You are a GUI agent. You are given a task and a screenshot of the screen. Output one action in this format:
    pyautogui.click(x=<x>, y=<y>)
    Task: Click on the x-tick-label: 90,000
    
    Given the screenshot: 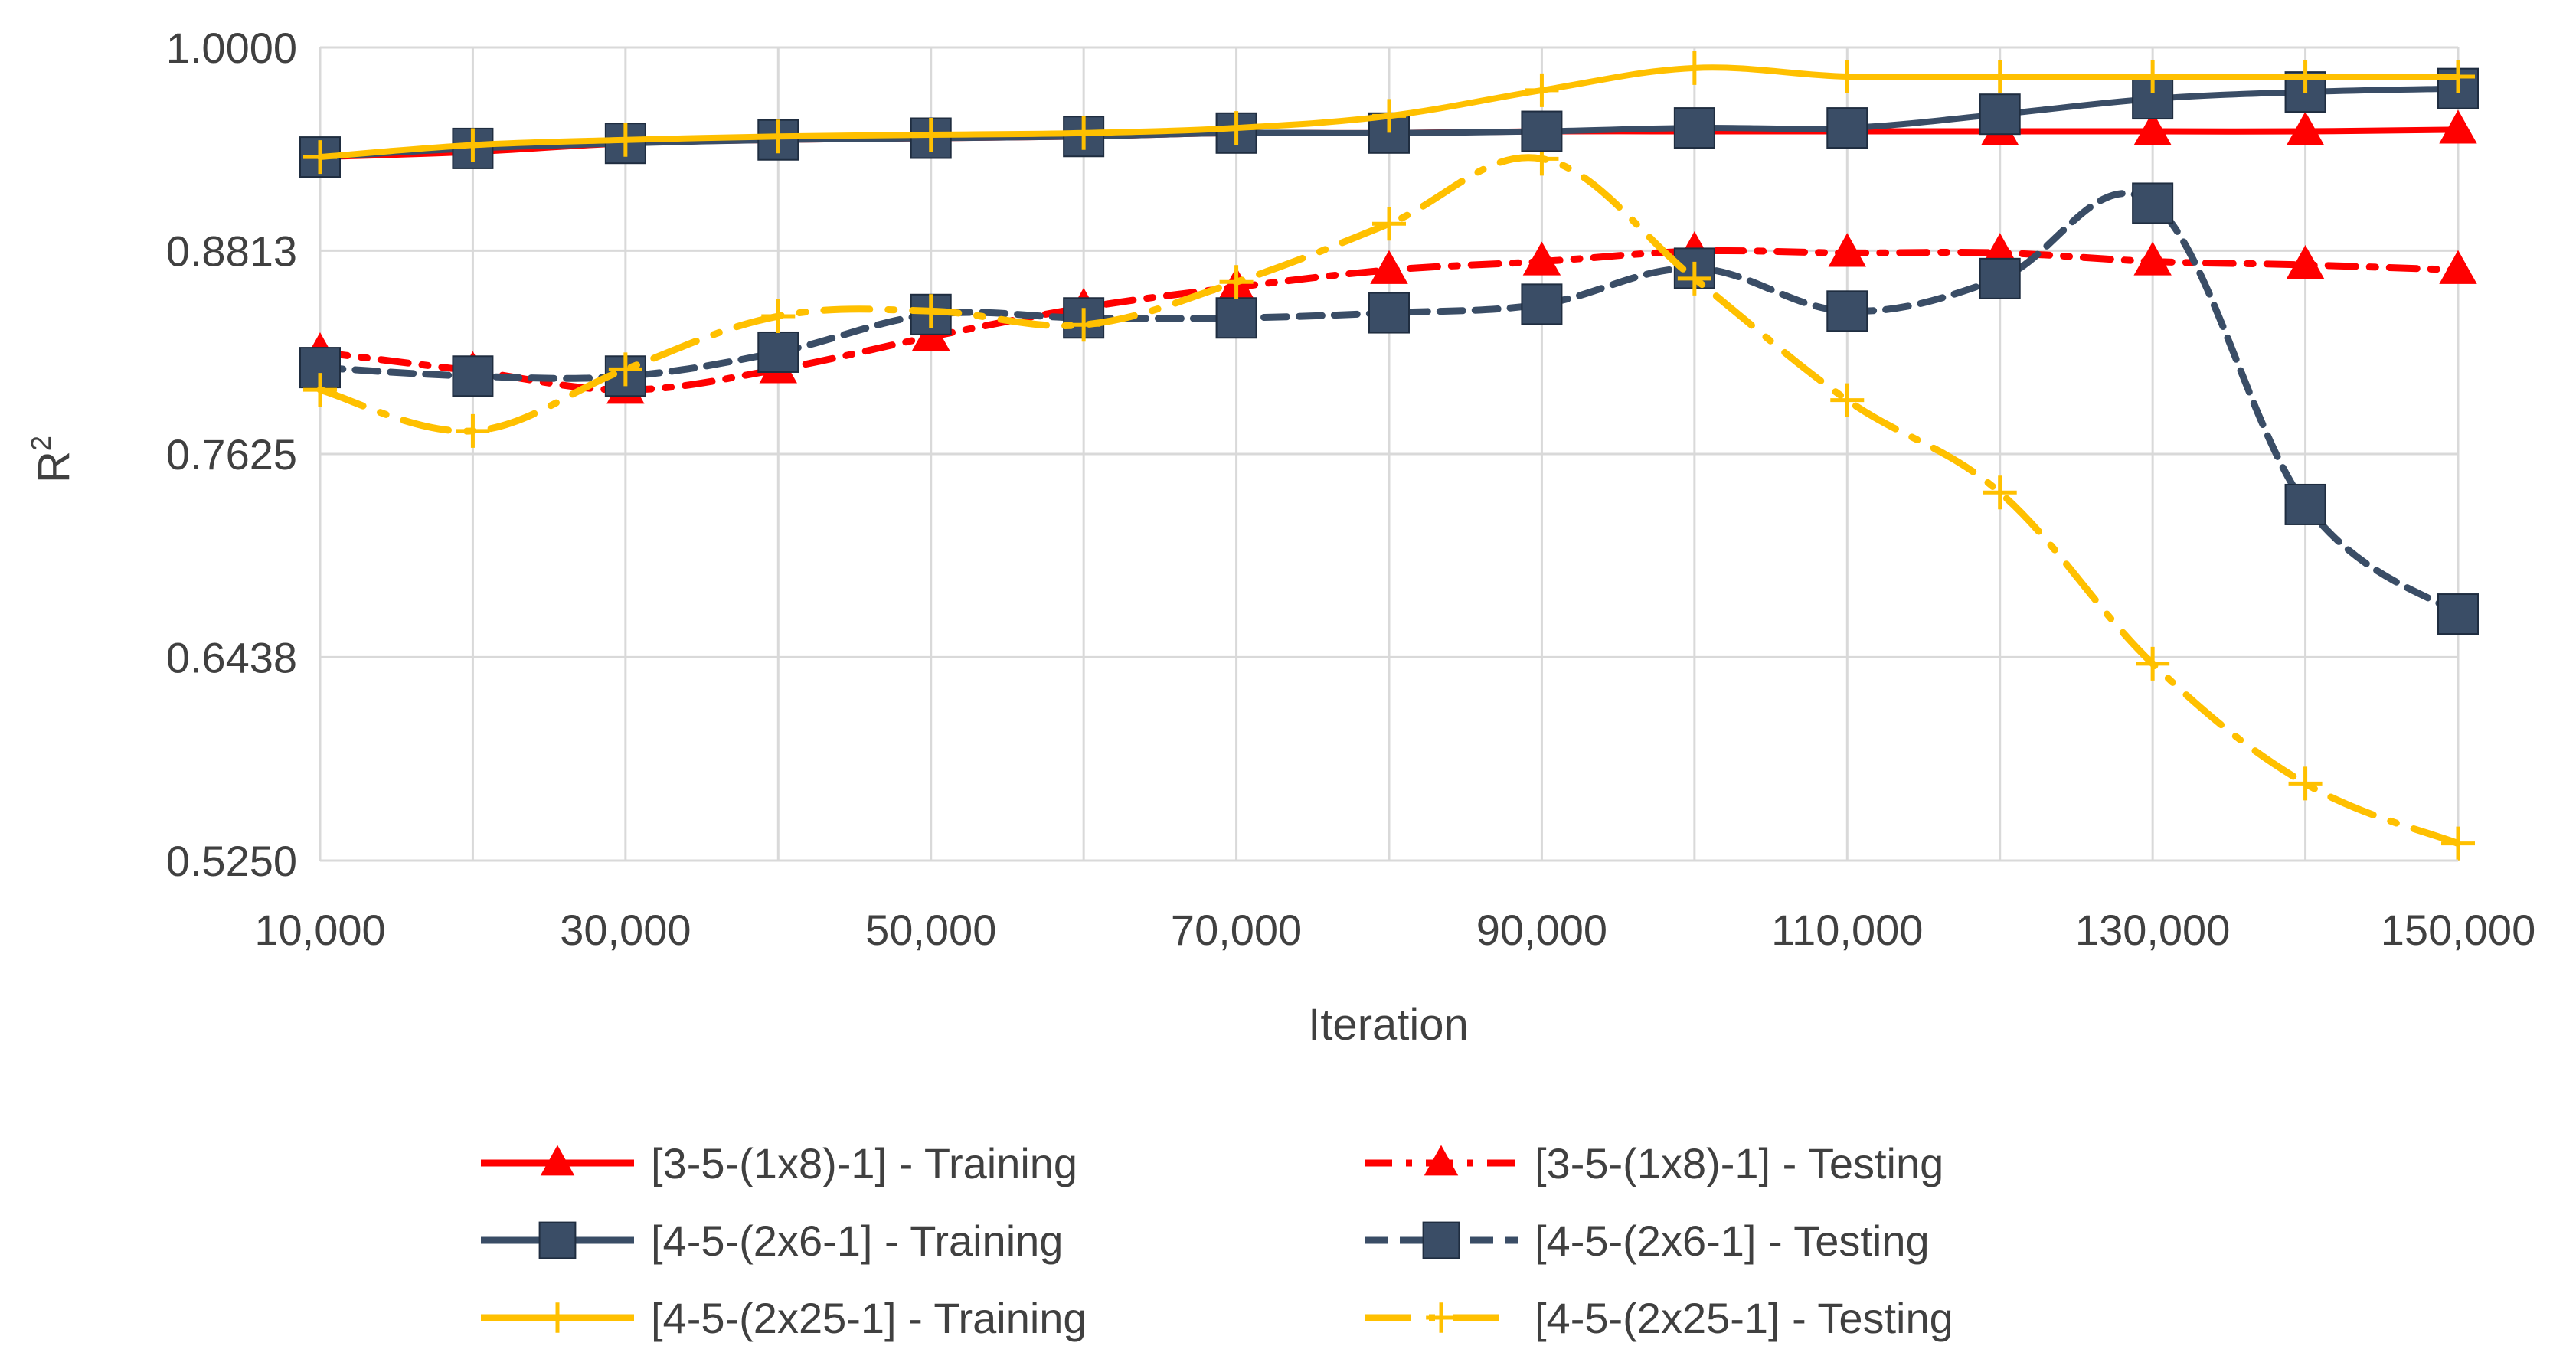 What is the action you would take?
    pyautogui.click(x=1541, y=930)
    